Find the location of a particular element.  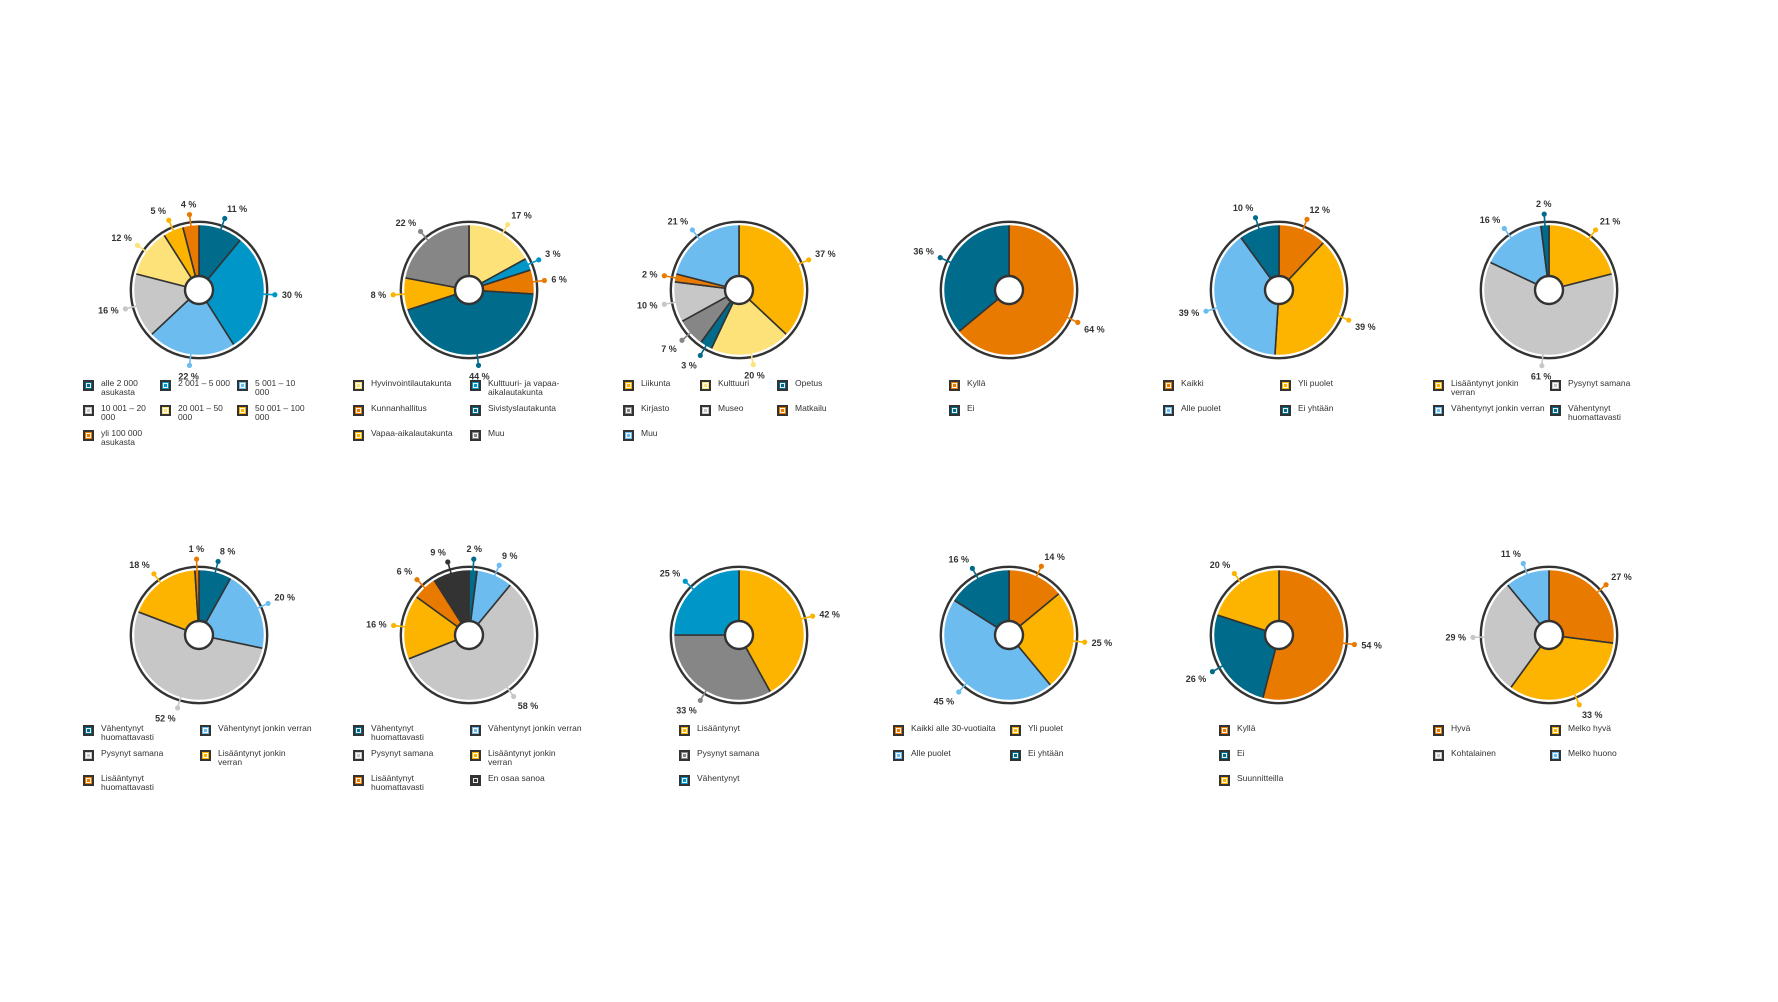

legend-item: Alle puolet is located at coordinates (1219, 410).